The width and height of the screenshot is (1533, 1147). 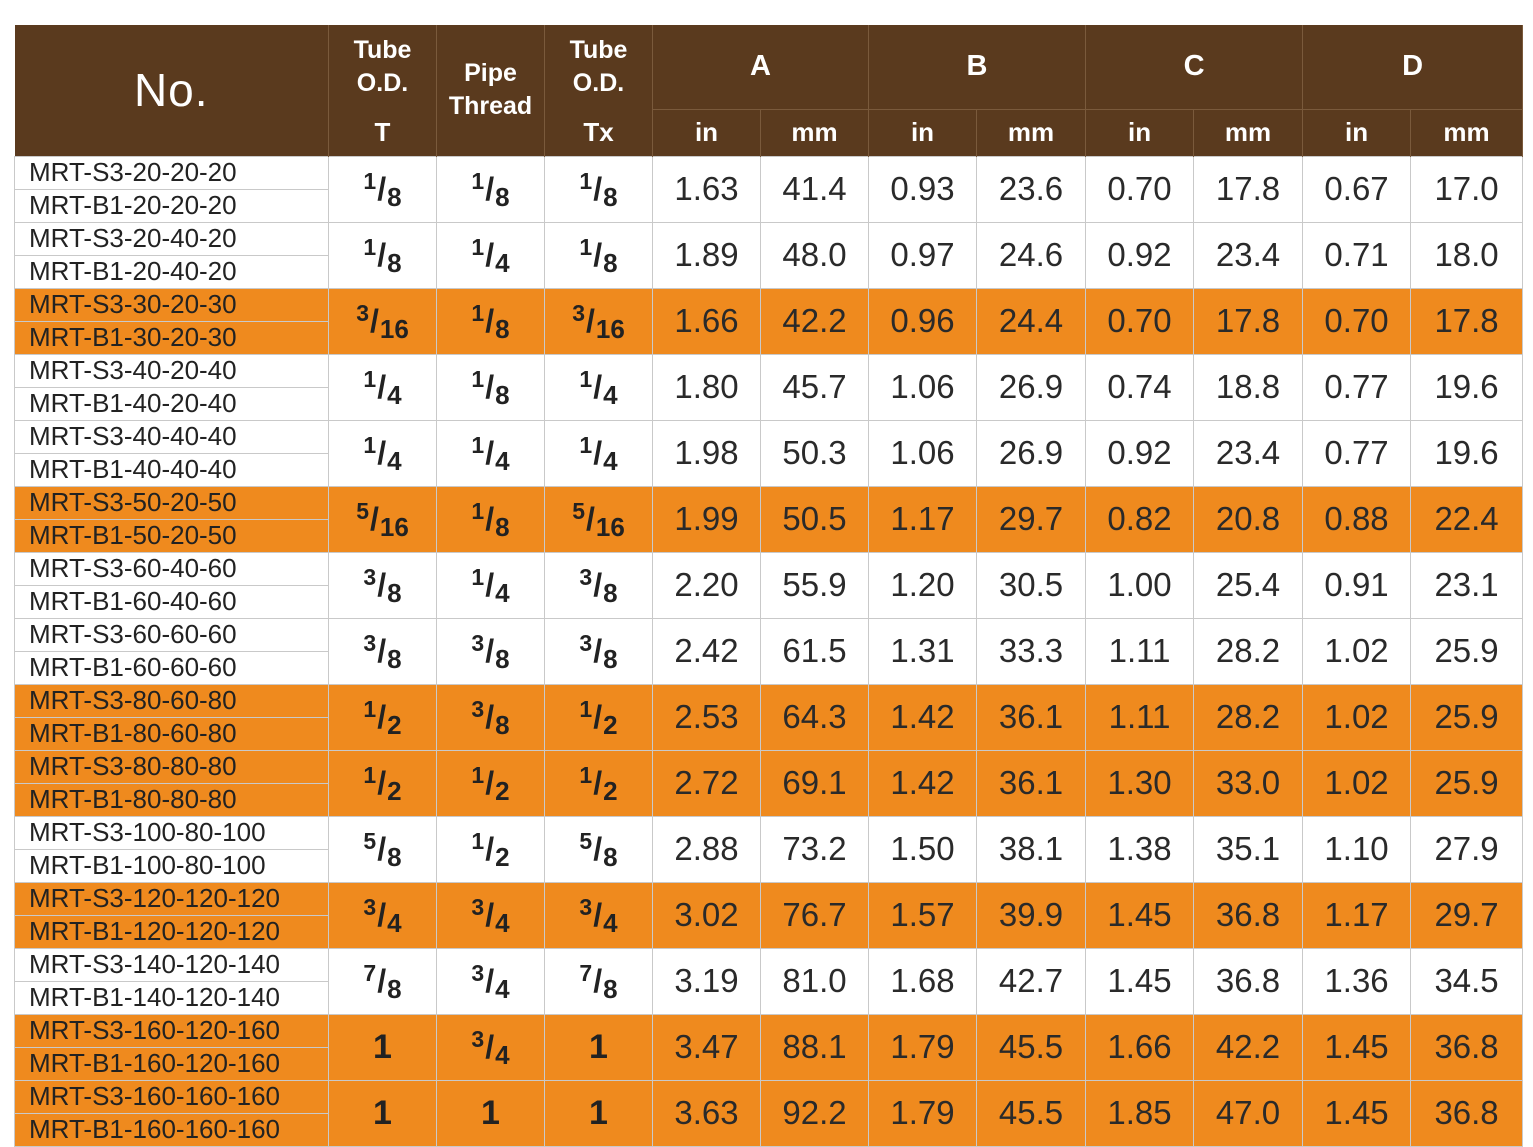 What do you see at coordinates (1467, 585) in the screenshot?
I see `d-mm-cell: 23.1` at bounding box center [1467, 585].